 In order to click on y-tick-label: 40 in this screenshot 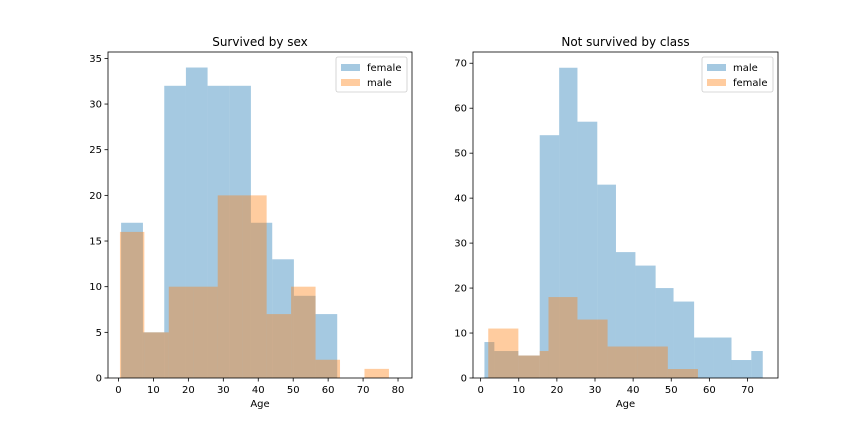, I will do `click(460, 199)`.